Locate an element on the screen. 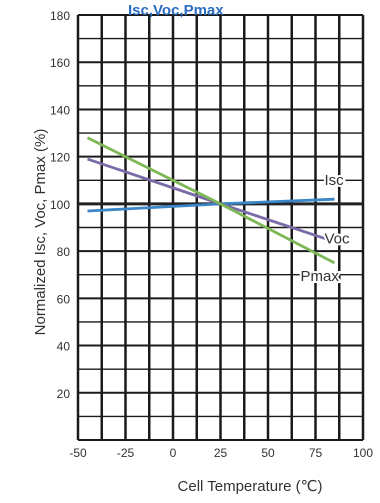  x-tick-label: 100 is located at coordinates (363, 453).